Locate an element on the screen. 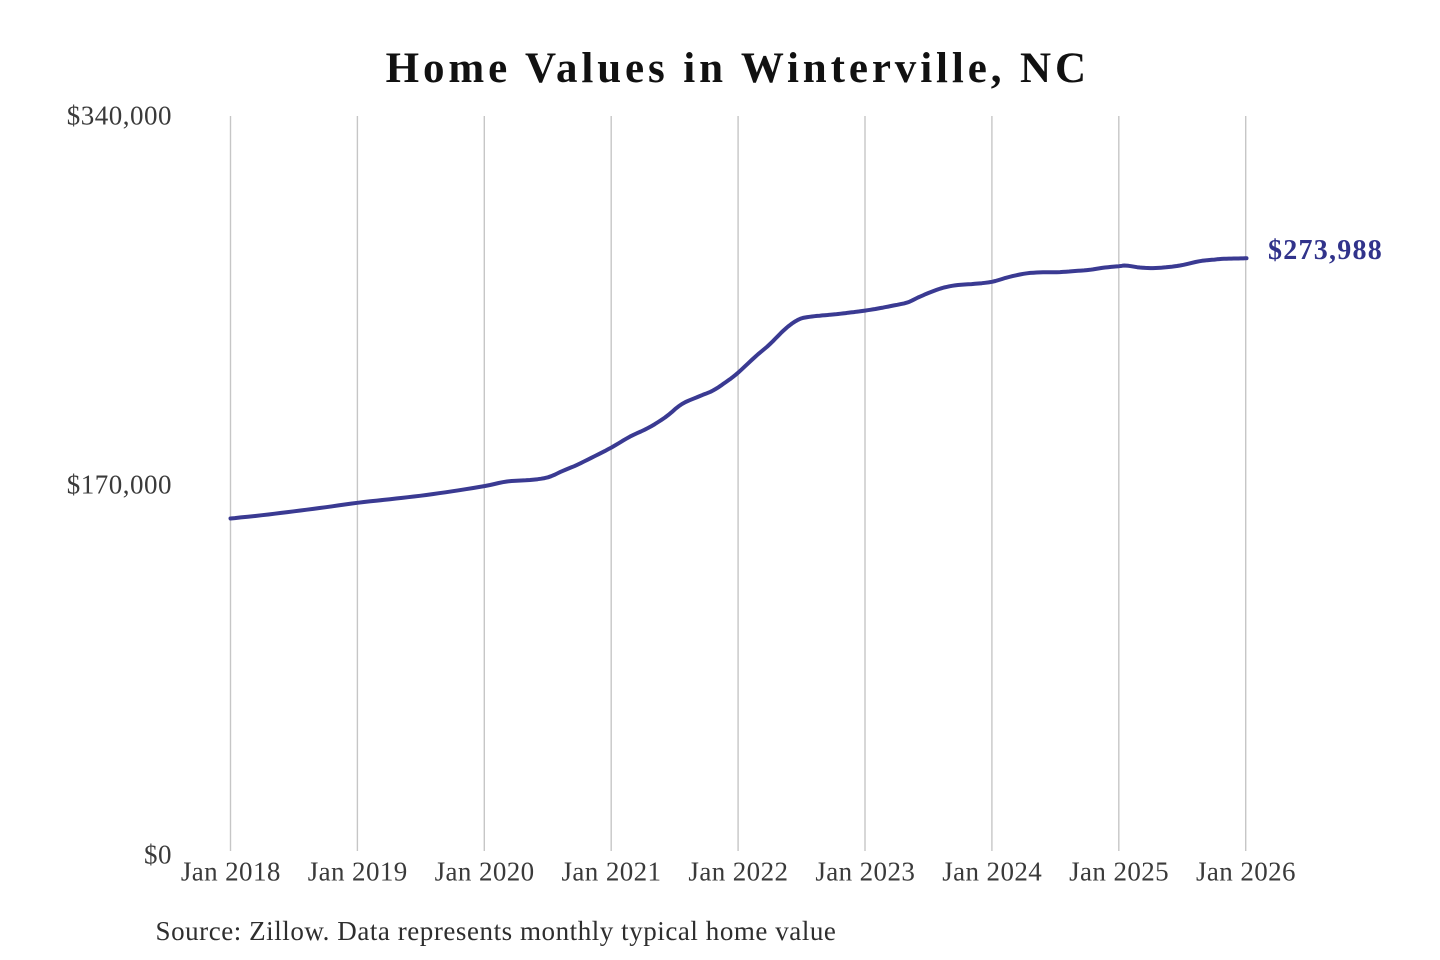 The image size is (1440, 960). svg-text: $170,000 is located at coordinates (119, 485).